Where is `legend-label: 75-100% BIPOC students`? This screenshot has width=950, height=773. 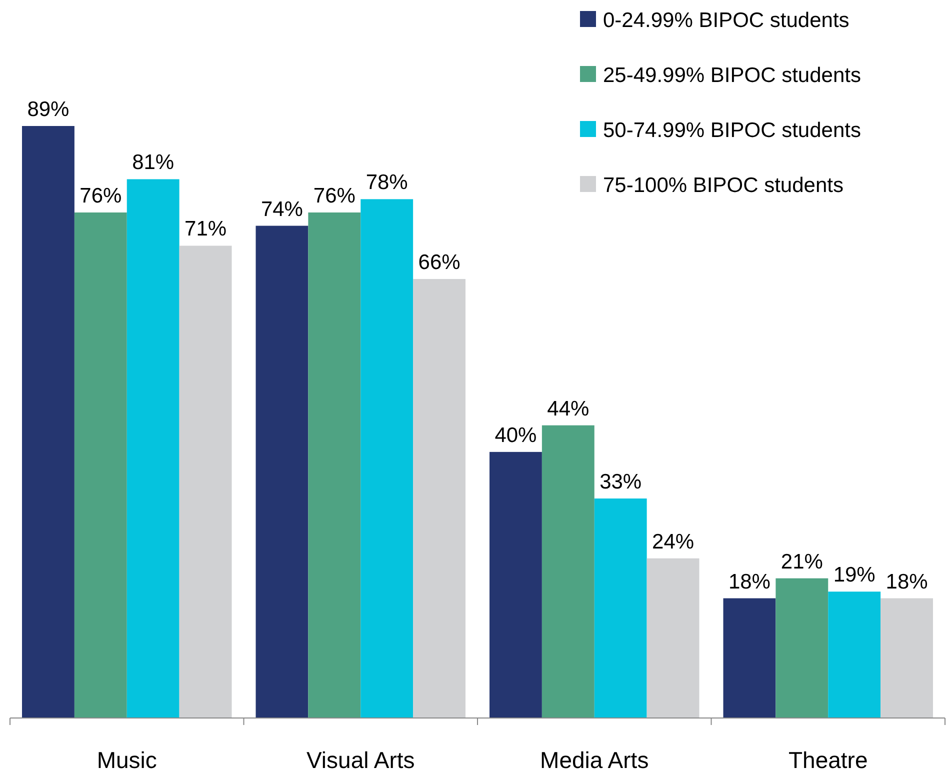
legend-label: 75-100% BIPOC students is located at coordinates (723, 185).